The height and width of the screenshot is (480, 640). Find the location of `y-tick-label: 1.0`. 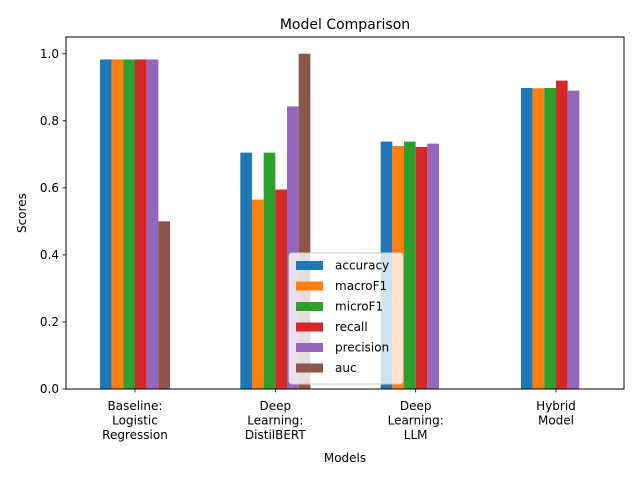

y-tick-label: 1.0 is located at coordinates (49, 54).